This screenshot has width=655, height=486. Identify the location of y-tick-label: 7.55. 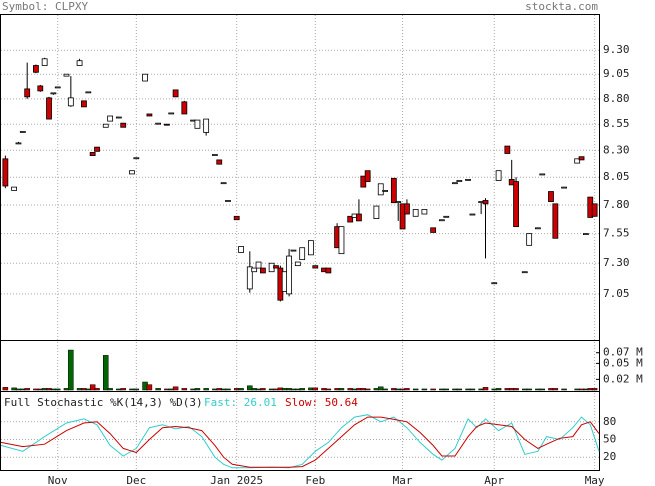
(616, 233).